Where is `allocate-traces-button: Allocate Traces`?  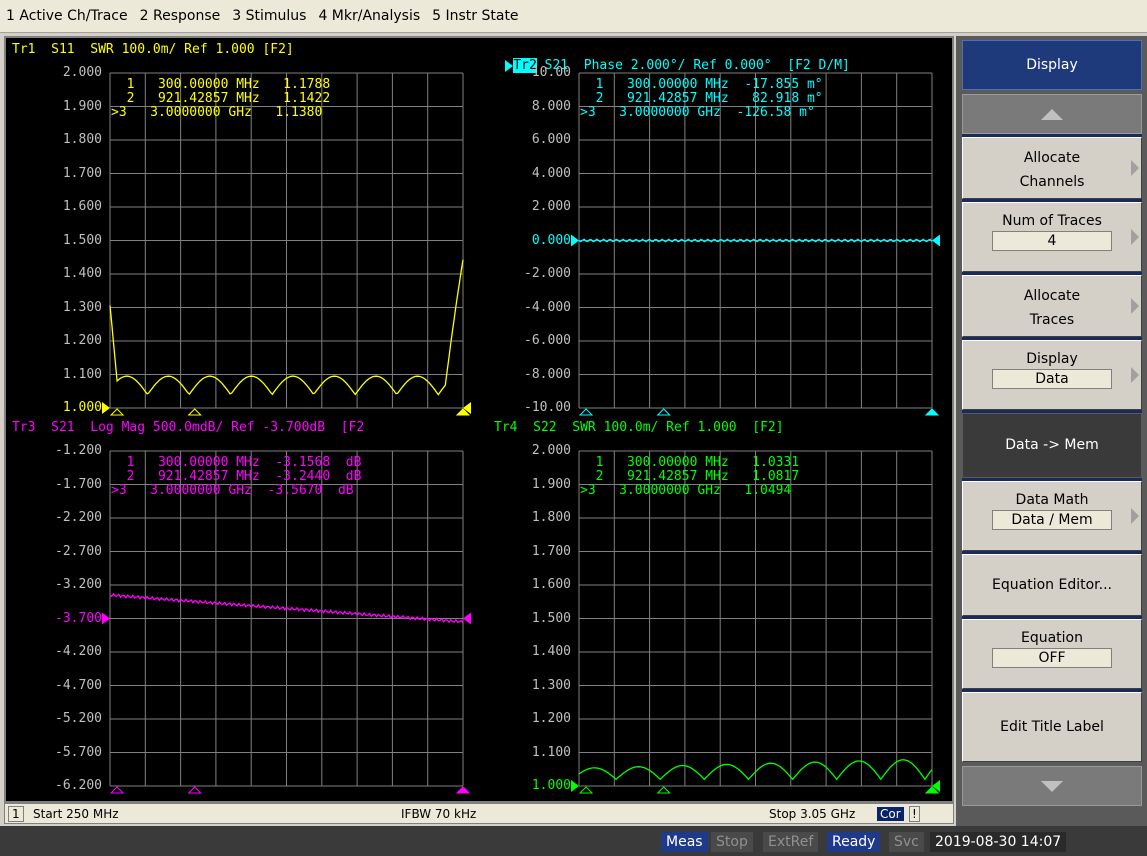 allocate-traces-button: Allocate Traces is located at coordinates (1052, 306).